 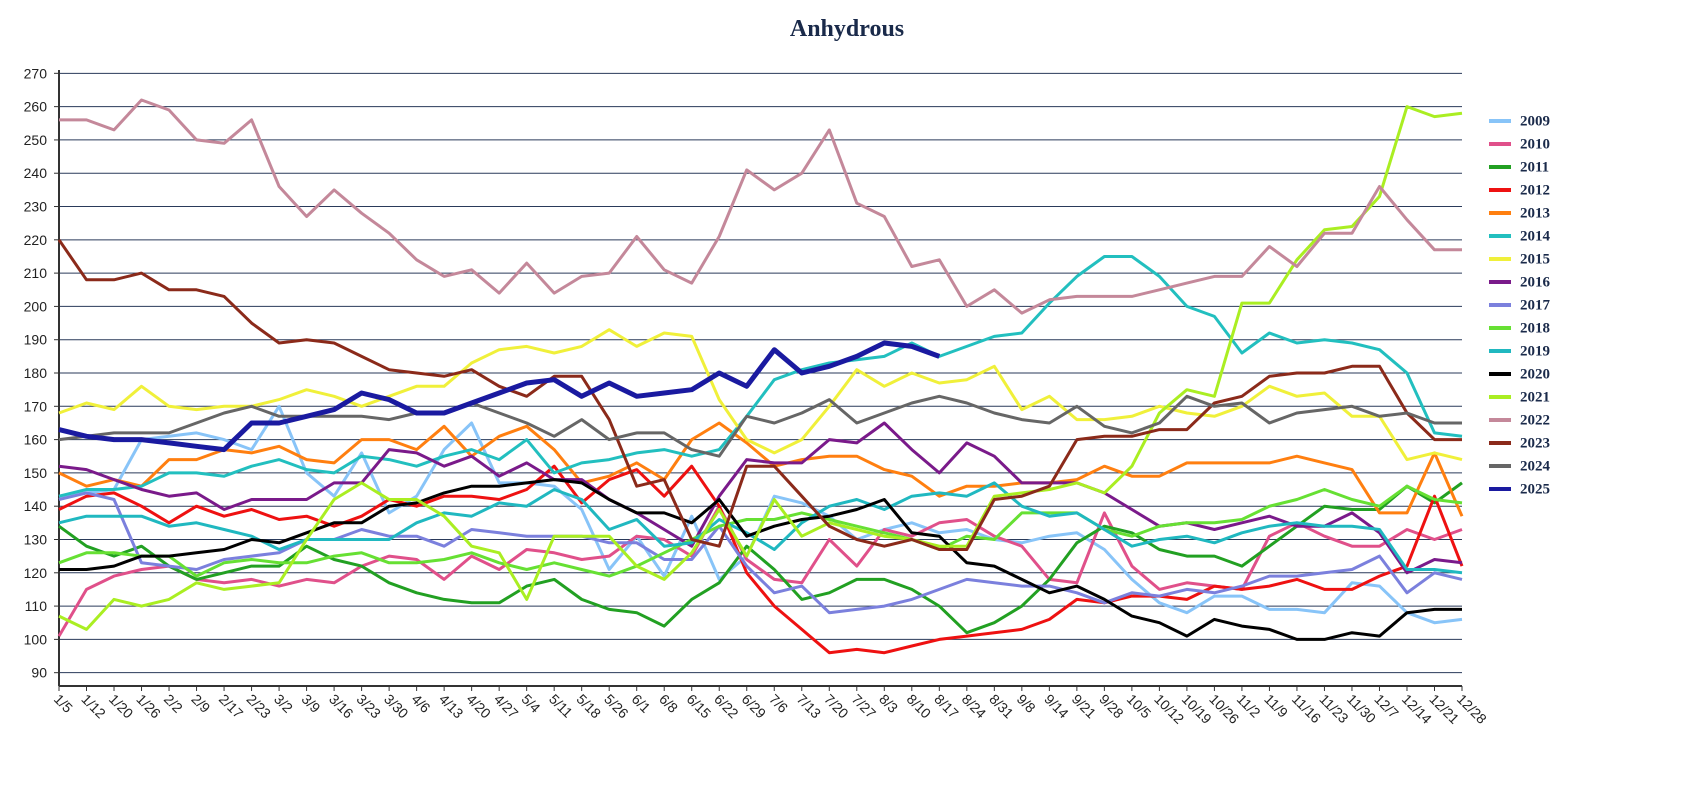 What do you see at coordinates (561, 706) in the screenshot?
I see `x-tick-label: 5/11` at bounding box center [561, 706].